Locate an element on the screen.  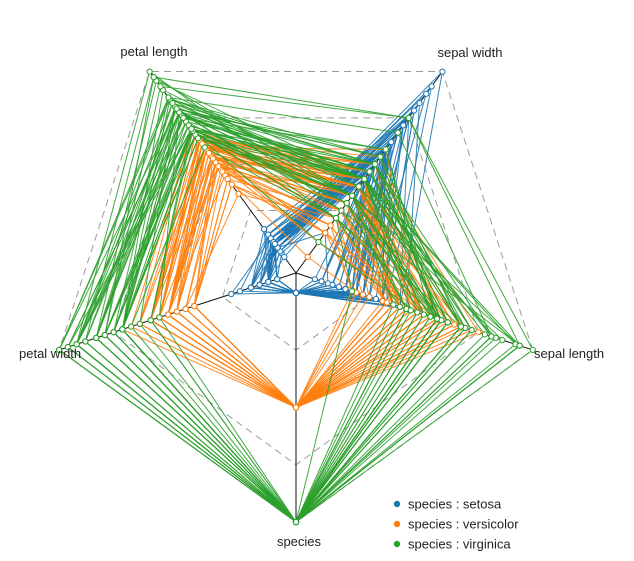
legend-marker-virginica is located at coordinates (397, 544).